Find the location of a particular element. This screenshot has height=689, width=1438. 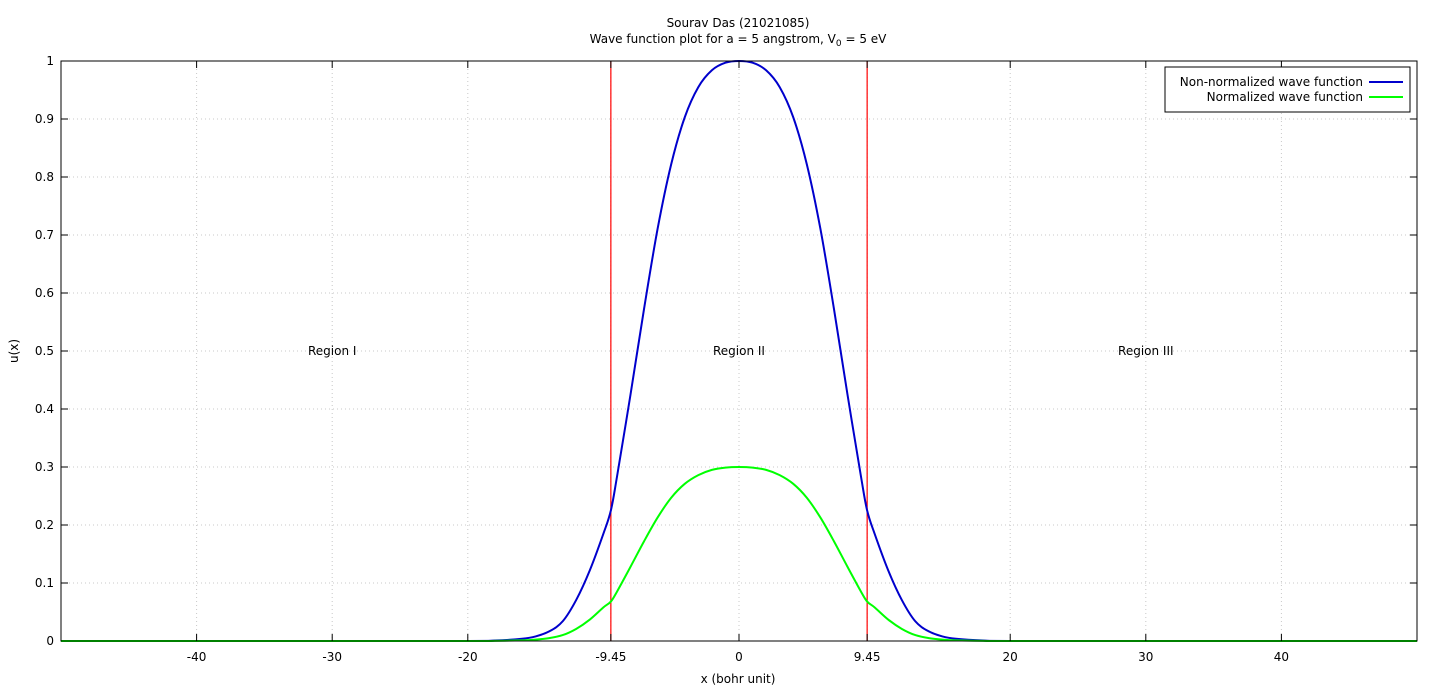

region-label: Region II is located at coordinates (739, 351).